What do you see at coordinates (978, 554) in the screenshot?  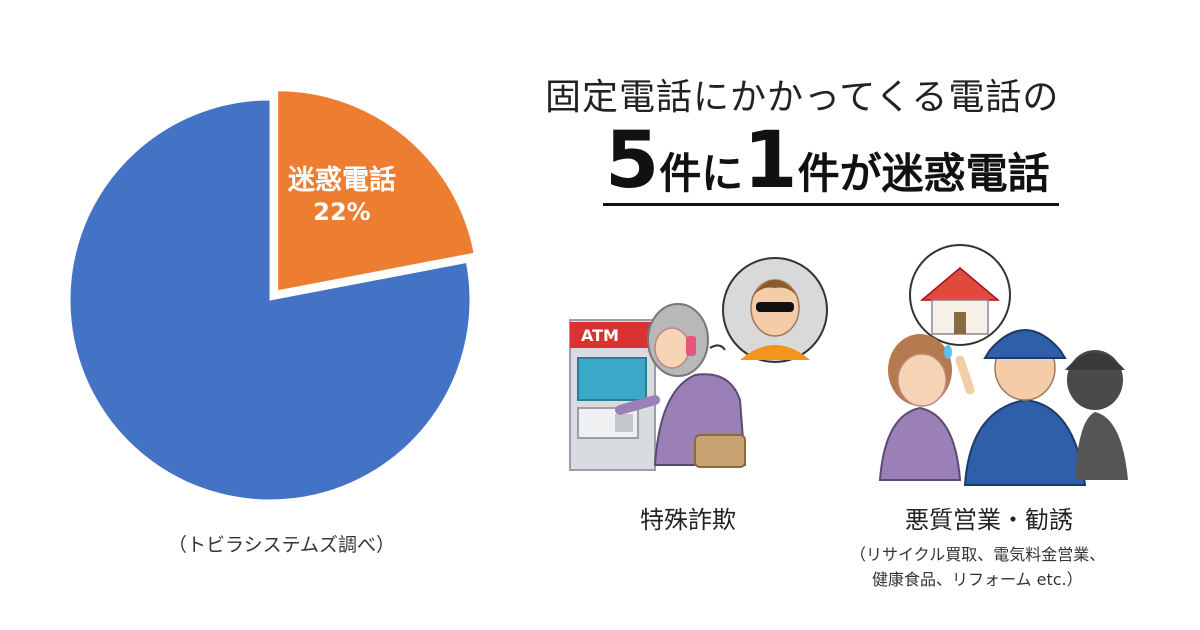 I see `sales-note-line-1: （リサイクル買取、電気料金営業、` at bounding box center [978, 554].